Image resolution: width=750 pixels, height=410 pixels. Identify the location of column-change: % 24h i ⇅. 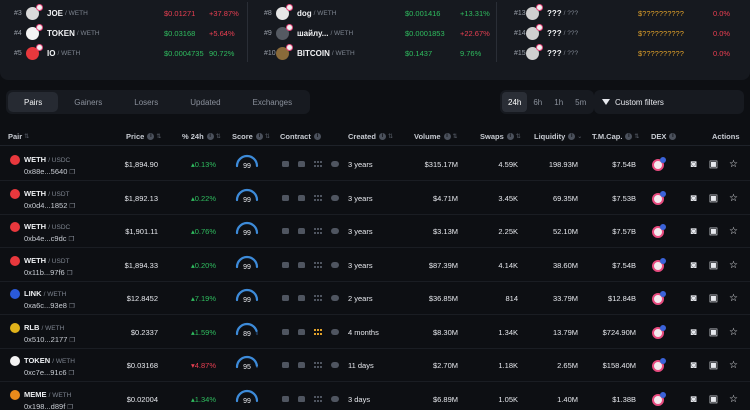
(201, 136).